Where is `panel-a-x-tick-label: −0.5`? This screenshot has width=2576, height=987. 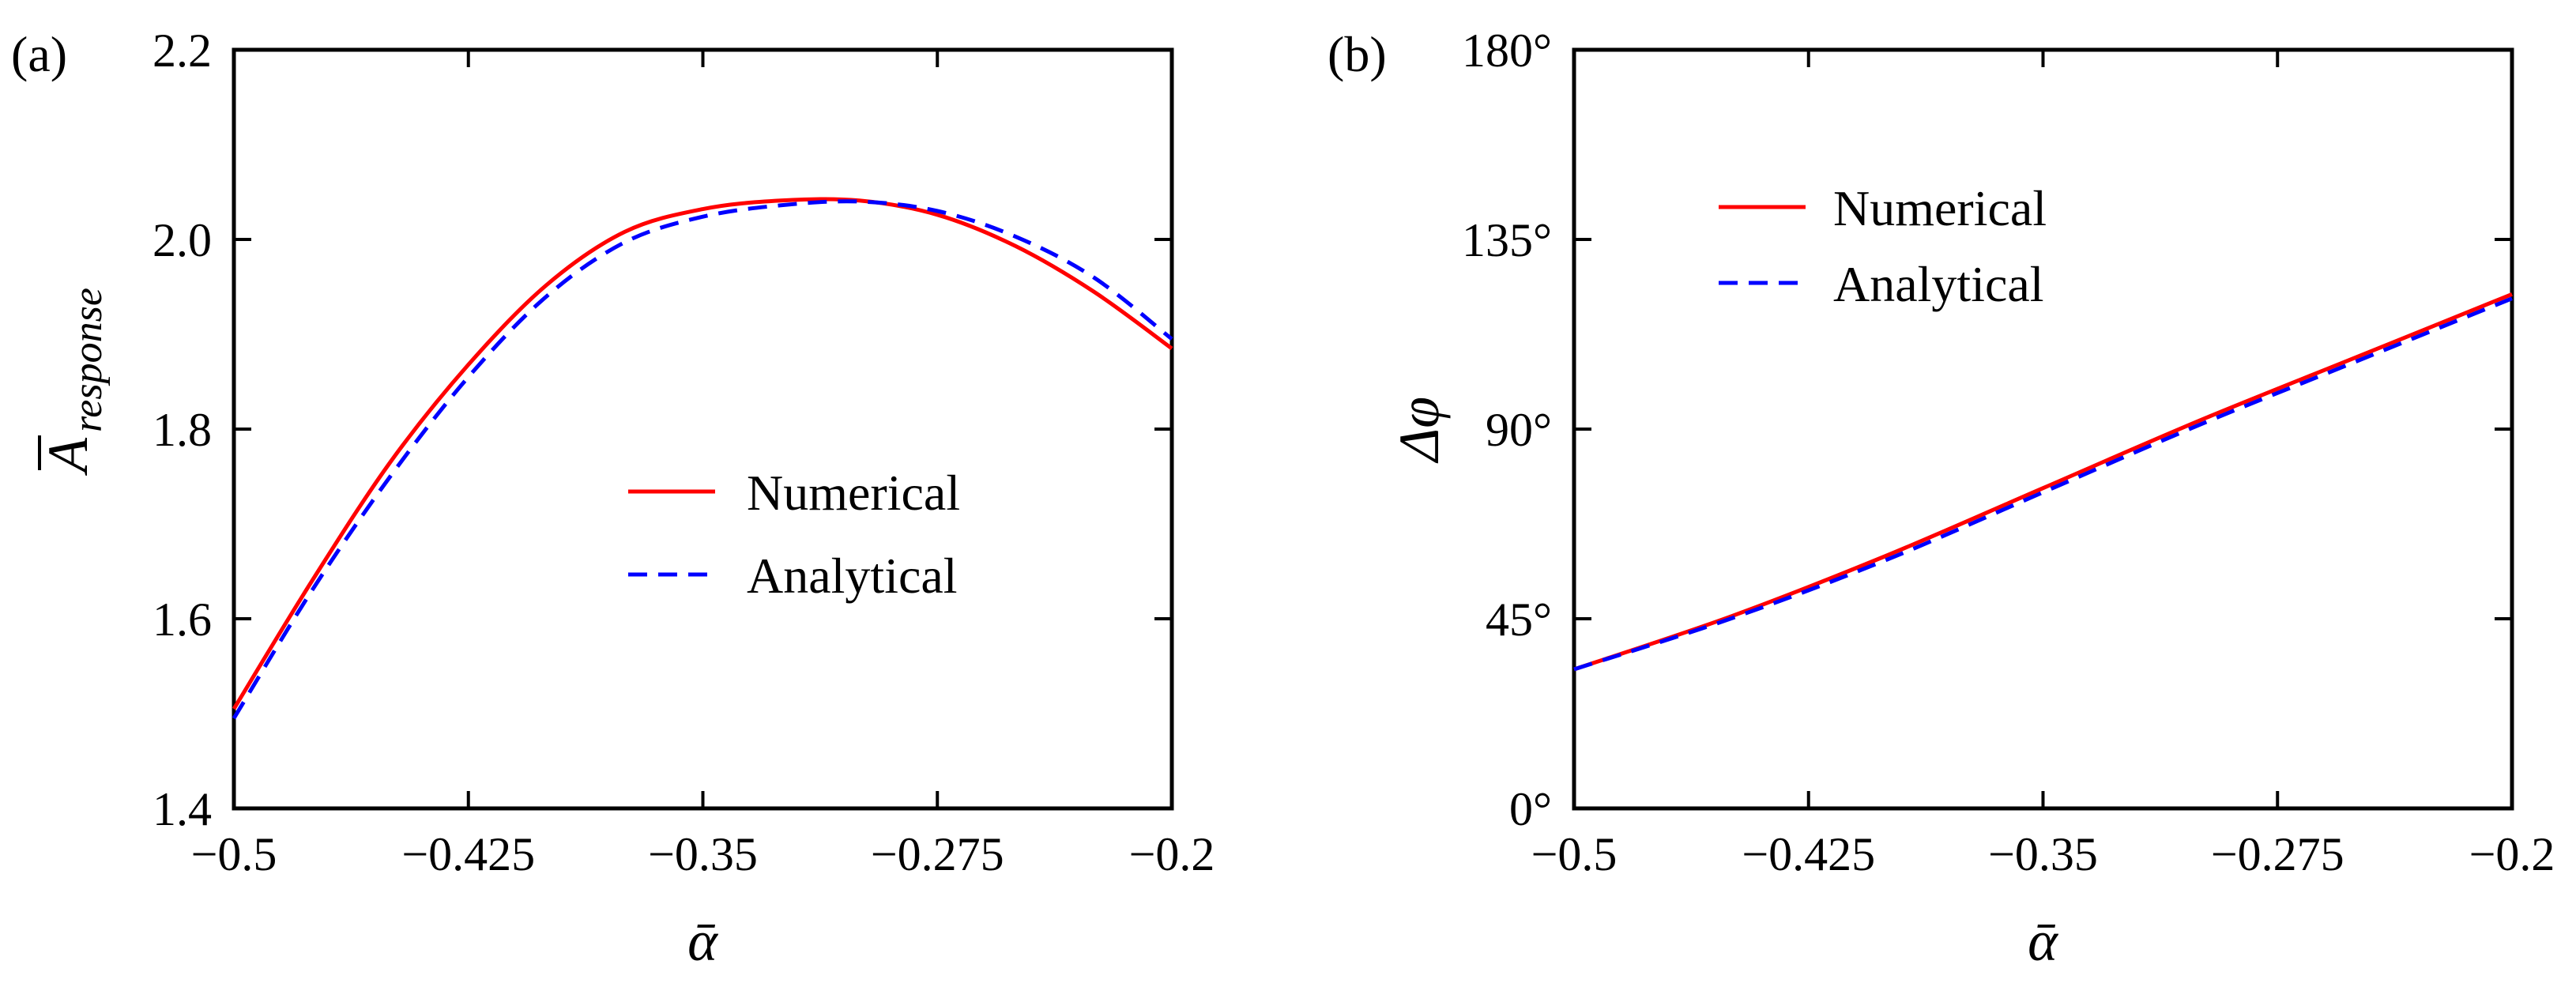 panel-a-x-tick-label: −0.5 is located at coordinates (234, 854).